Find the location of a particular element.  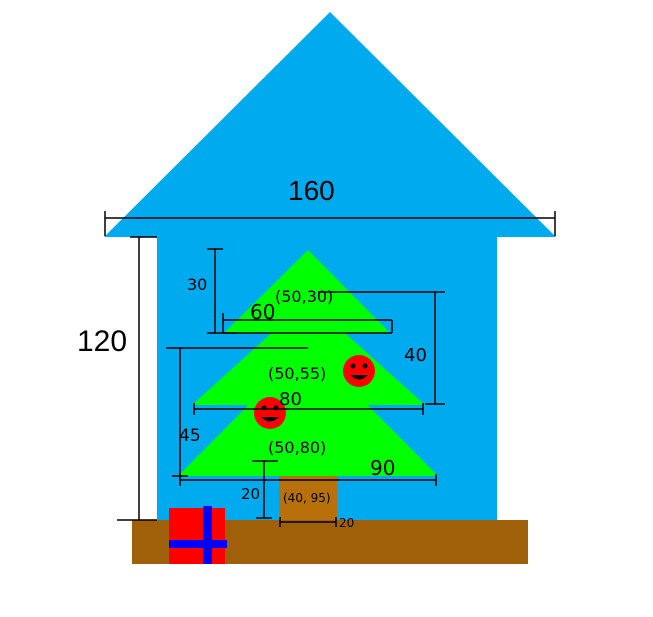

trunk-width-label: 20 is located at coordinates (346, 523).